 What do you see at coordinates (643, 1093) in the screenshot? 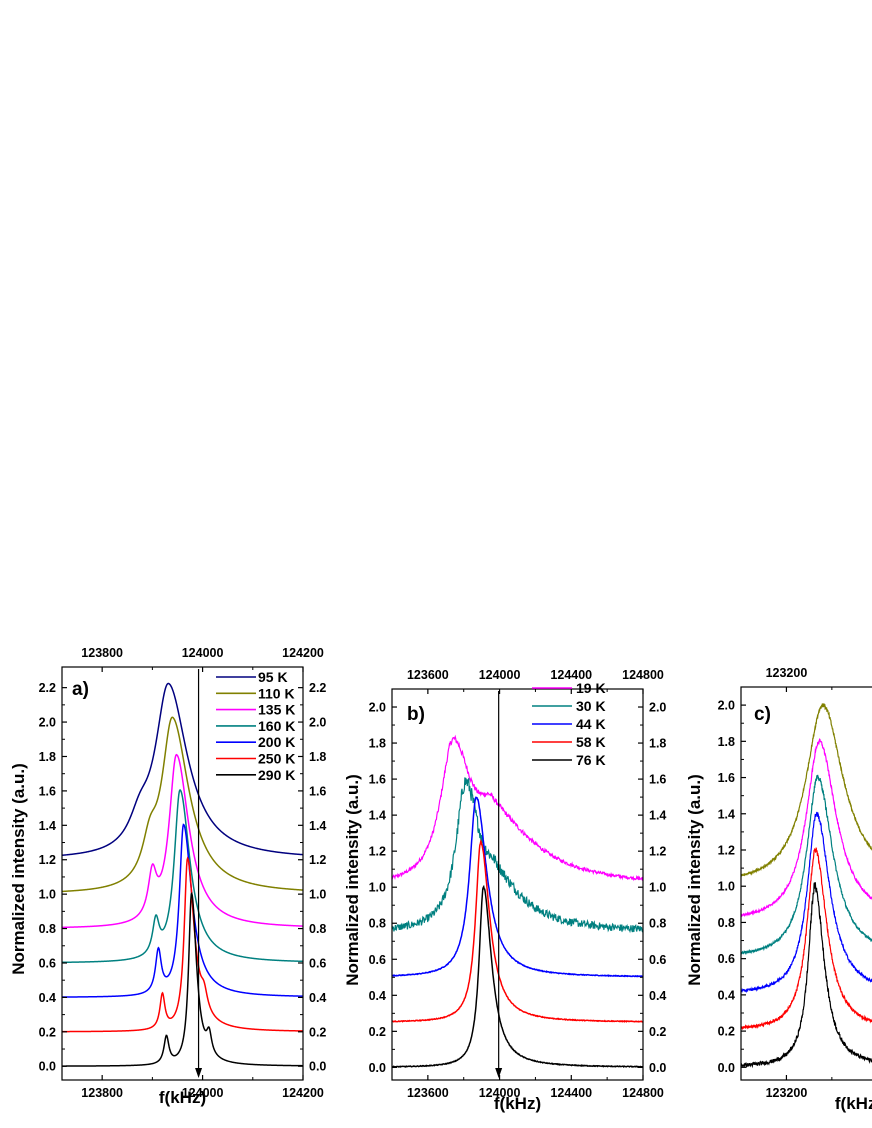
I see `x-tick-label: 124800` at bounding box center [643, 1093].